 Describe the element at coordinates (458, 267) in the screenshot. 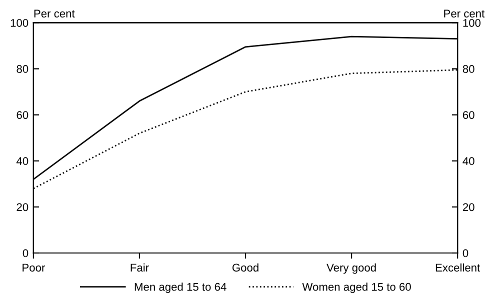

I see `x-tick-label: Excellent` at that location.